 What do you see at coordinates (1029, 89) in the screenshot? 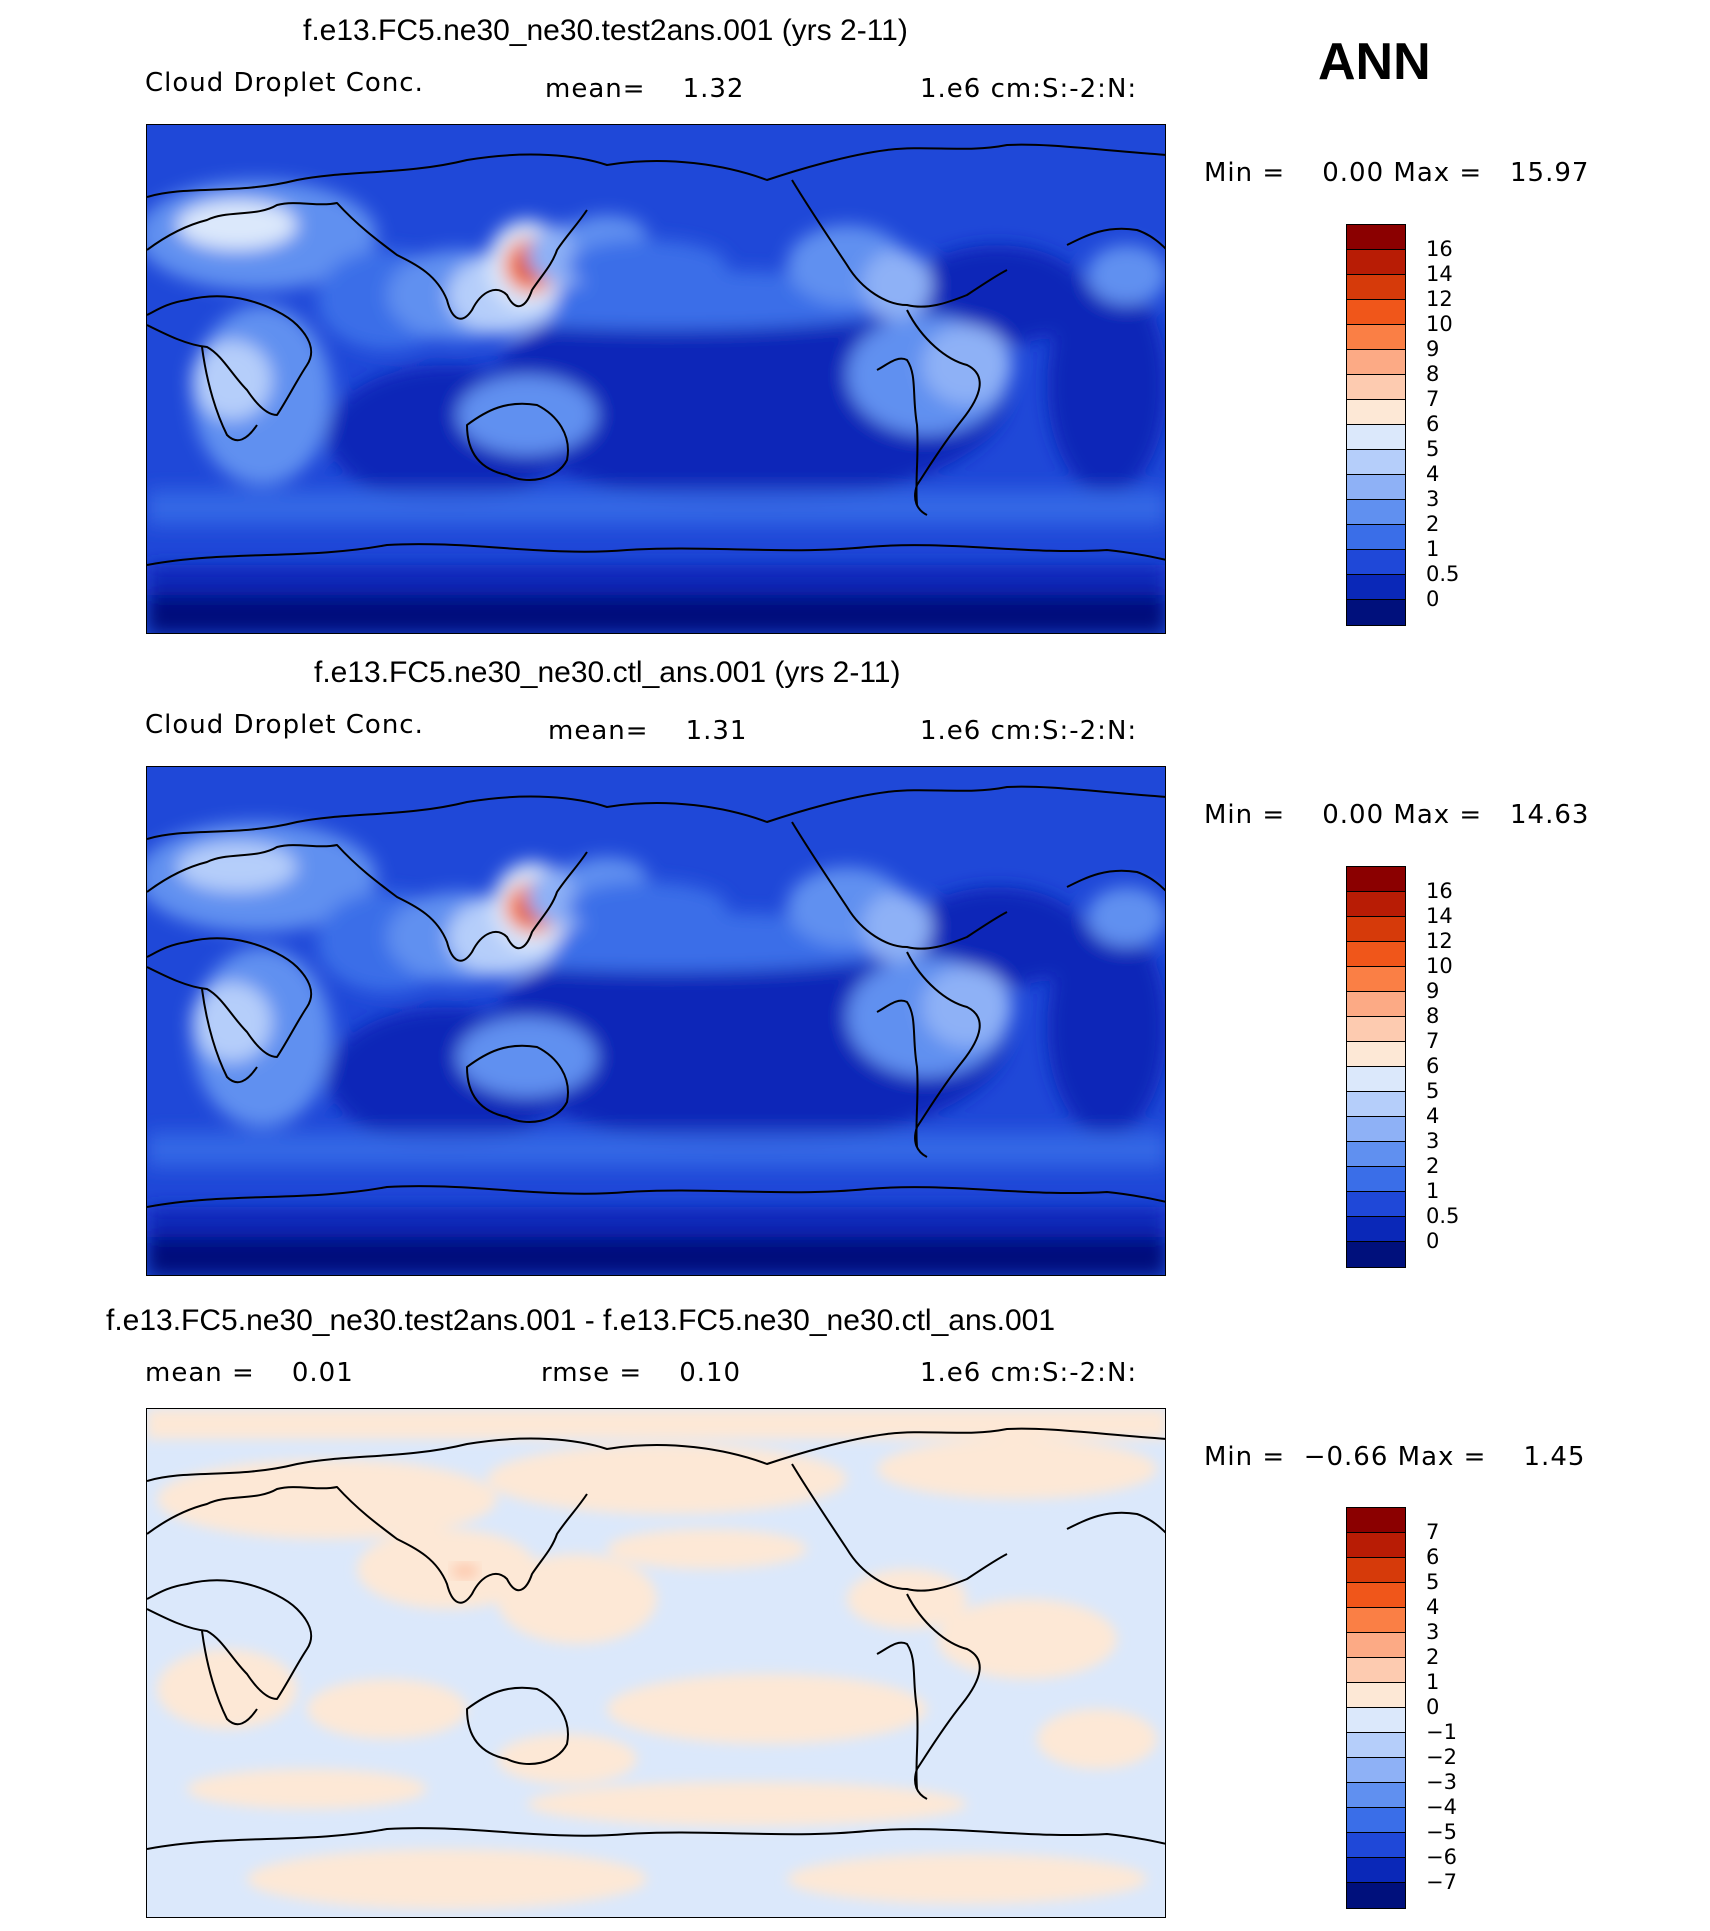
I see `panel1-units: 1.e6 cm:S:-2:N:` at bounding box center [1029, 89].